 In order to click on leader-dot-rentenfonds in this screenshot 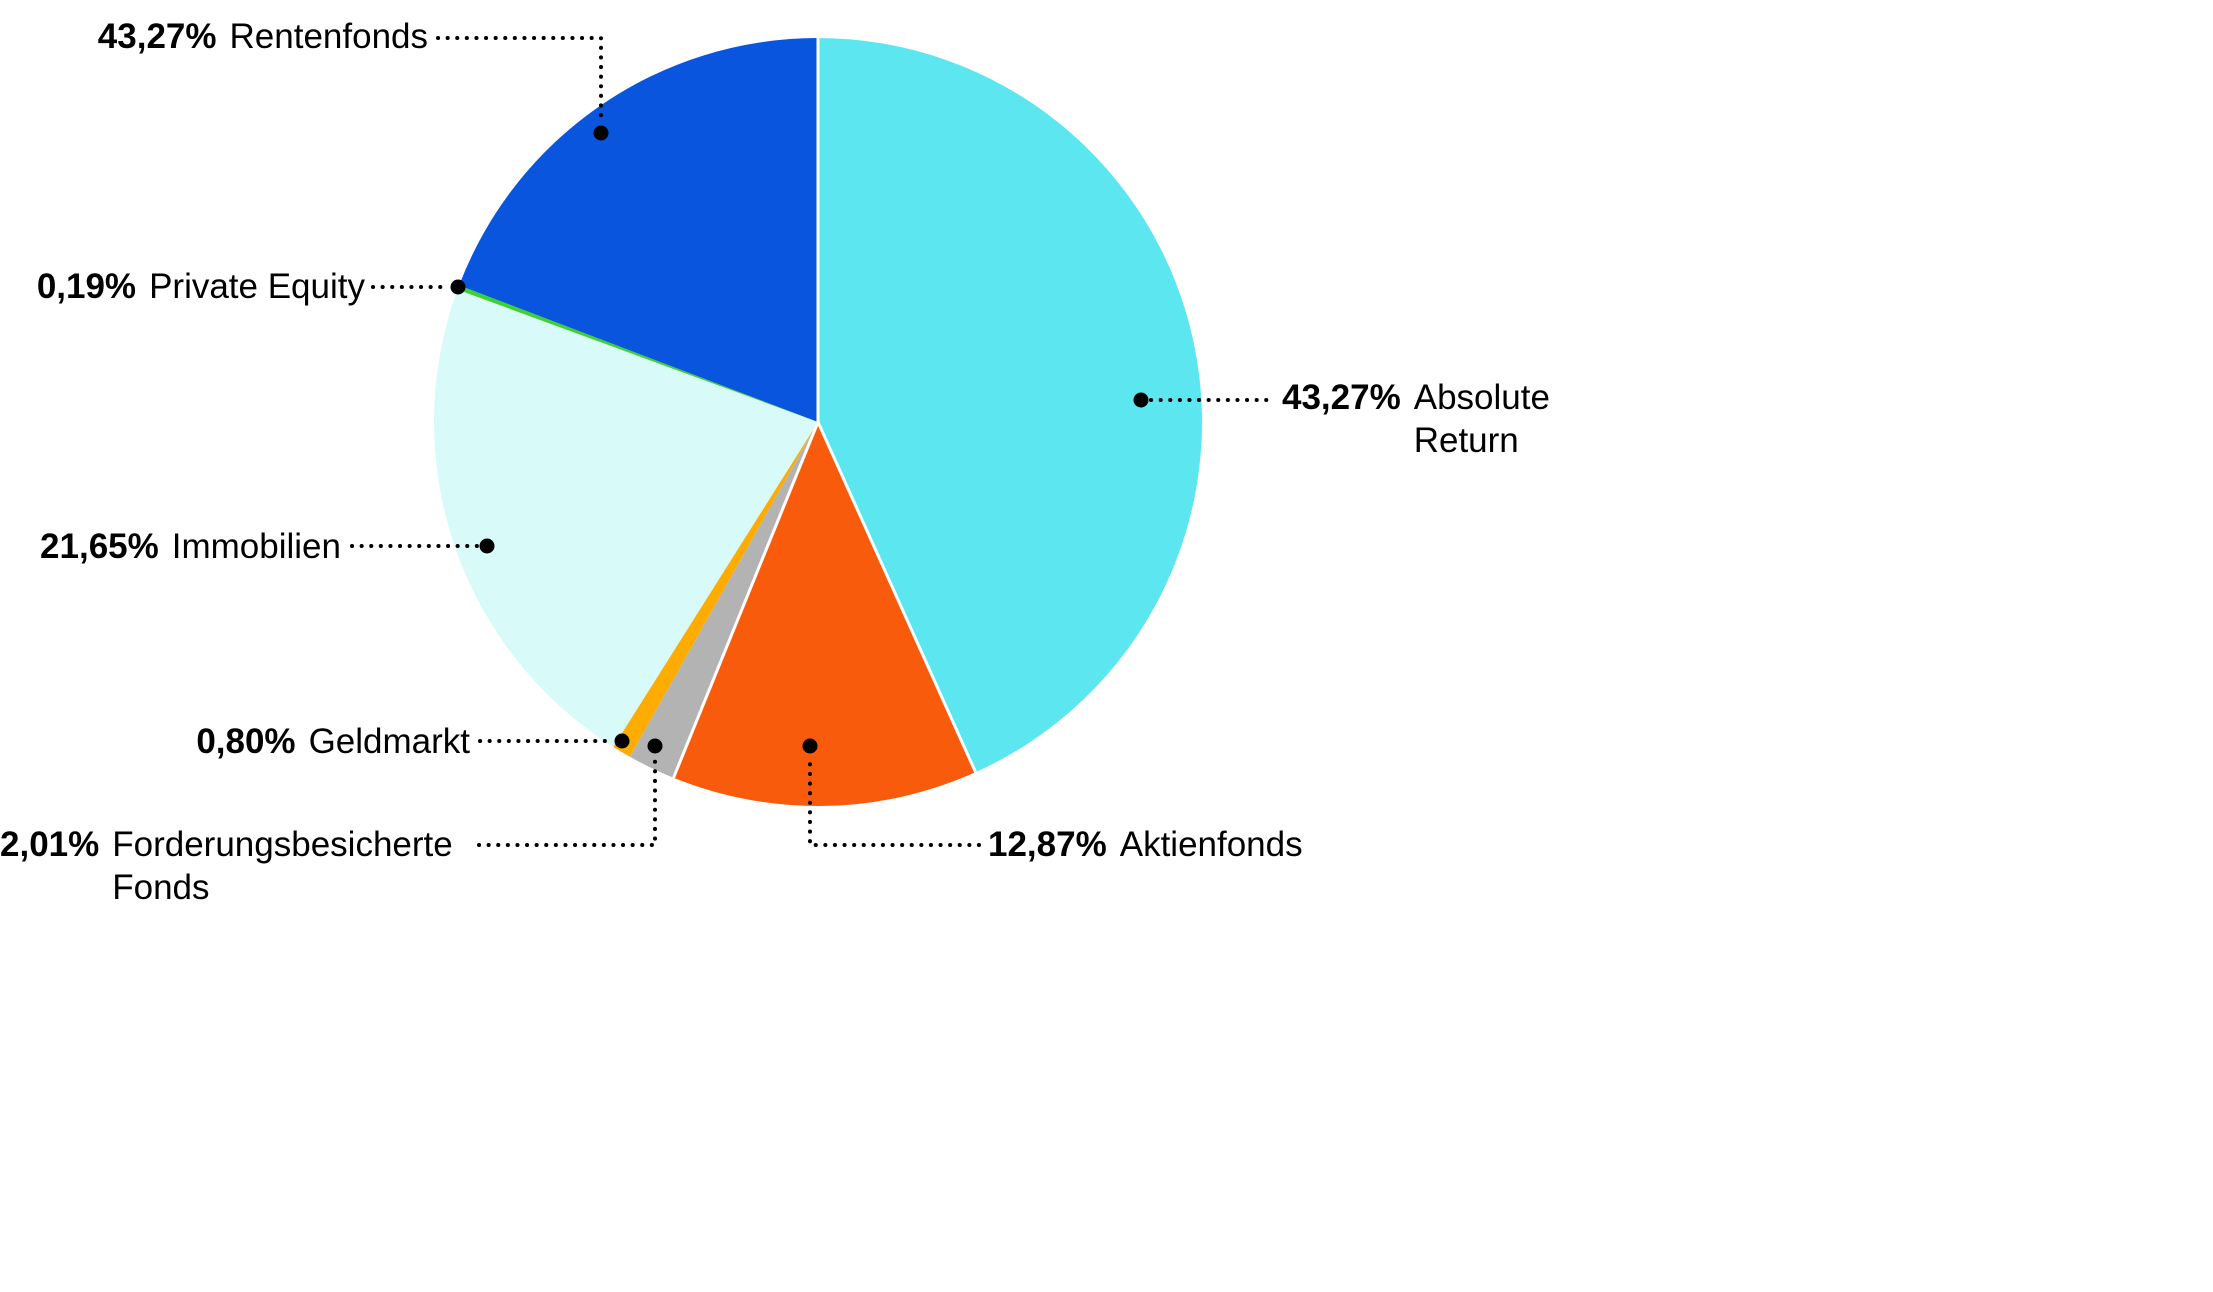, I will do `click(601, 133)`.